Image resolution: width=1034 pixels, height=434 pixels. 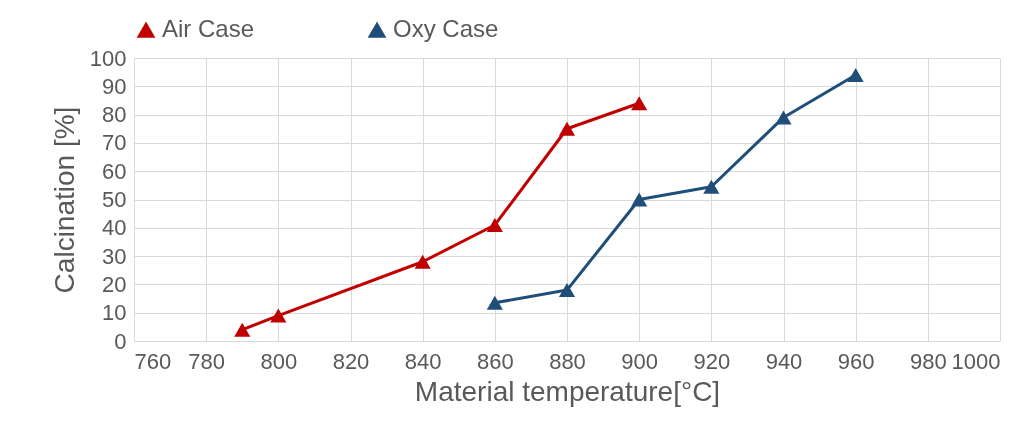 What do you see at coordinates (64, 200) in the screenshot?
I see `y-axis-title: Calcination [%]` at bounding box center [64, 200].